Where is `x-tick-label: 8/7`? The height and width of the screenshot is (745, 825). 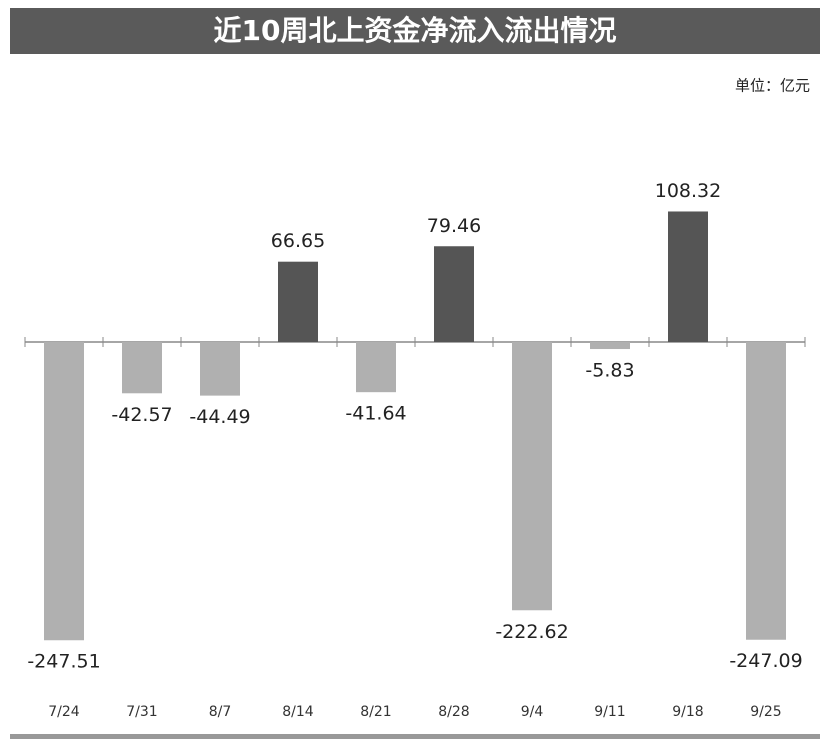 x-tick-label: 8/7 is located at coordinates (220, 712).